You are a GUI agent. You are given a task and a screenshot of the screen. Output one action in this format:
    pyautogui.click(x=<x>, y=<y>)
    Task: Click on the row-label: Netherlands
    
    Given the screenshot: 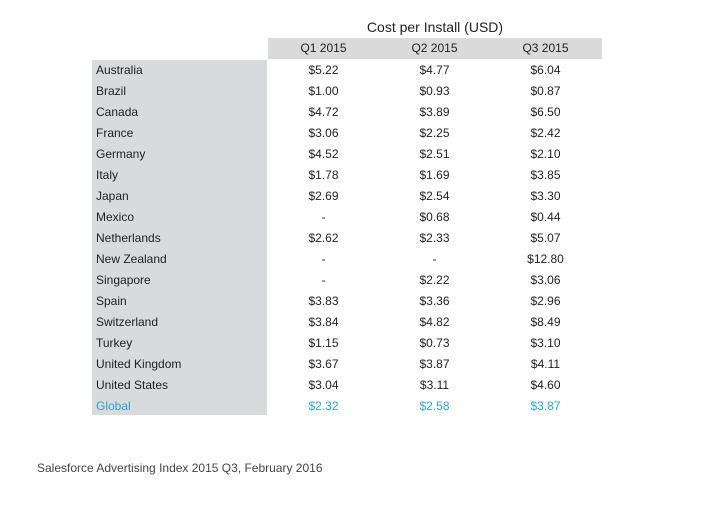 What is the action you would take?
    pyautogui.click(x=128, y=238)
    